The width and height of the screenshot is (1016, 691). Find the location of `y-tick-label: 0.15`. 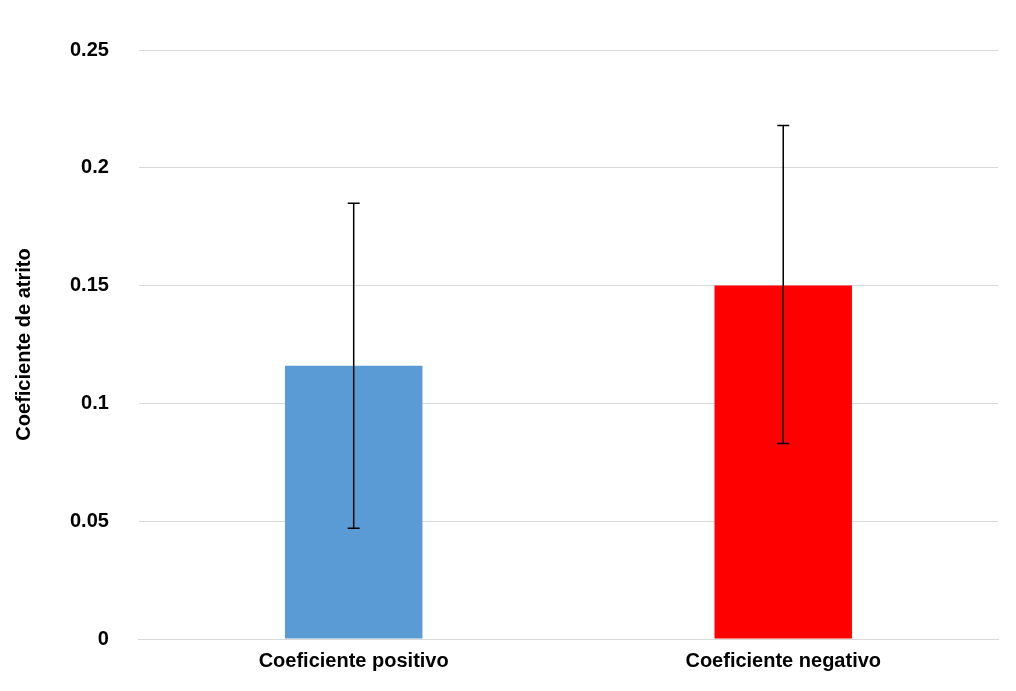

y-tick-label: 0.15 is located at coordinates (89, 284).